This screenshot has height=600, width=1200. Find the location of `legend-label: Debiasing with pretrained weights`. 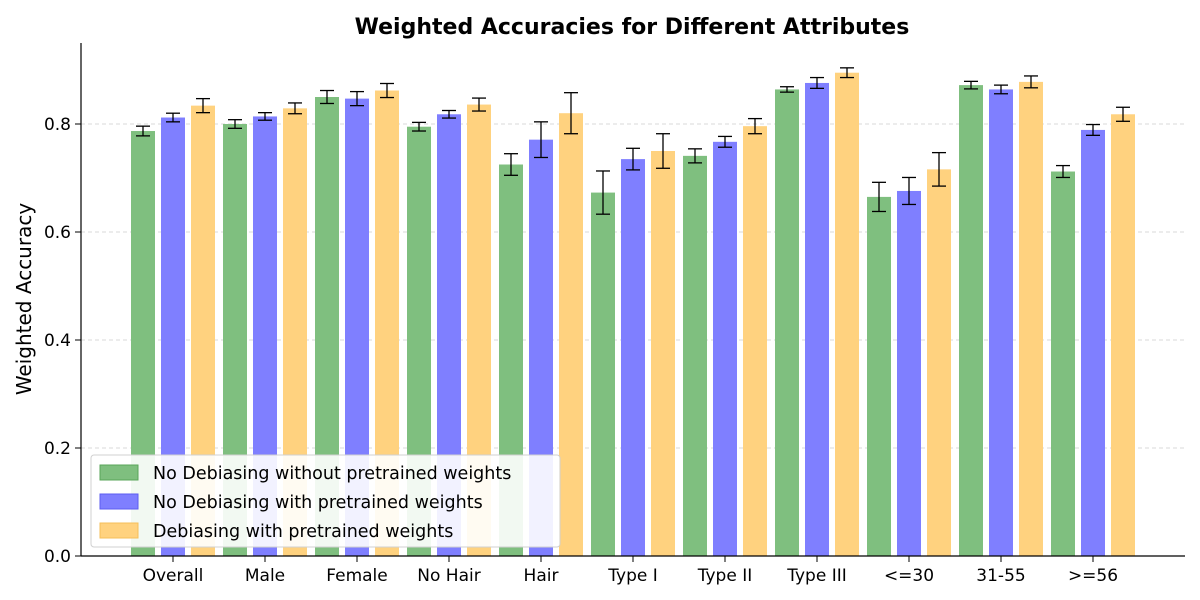

legend-label: Debiasing with pretrained weights is located at coordinates (303, 532).